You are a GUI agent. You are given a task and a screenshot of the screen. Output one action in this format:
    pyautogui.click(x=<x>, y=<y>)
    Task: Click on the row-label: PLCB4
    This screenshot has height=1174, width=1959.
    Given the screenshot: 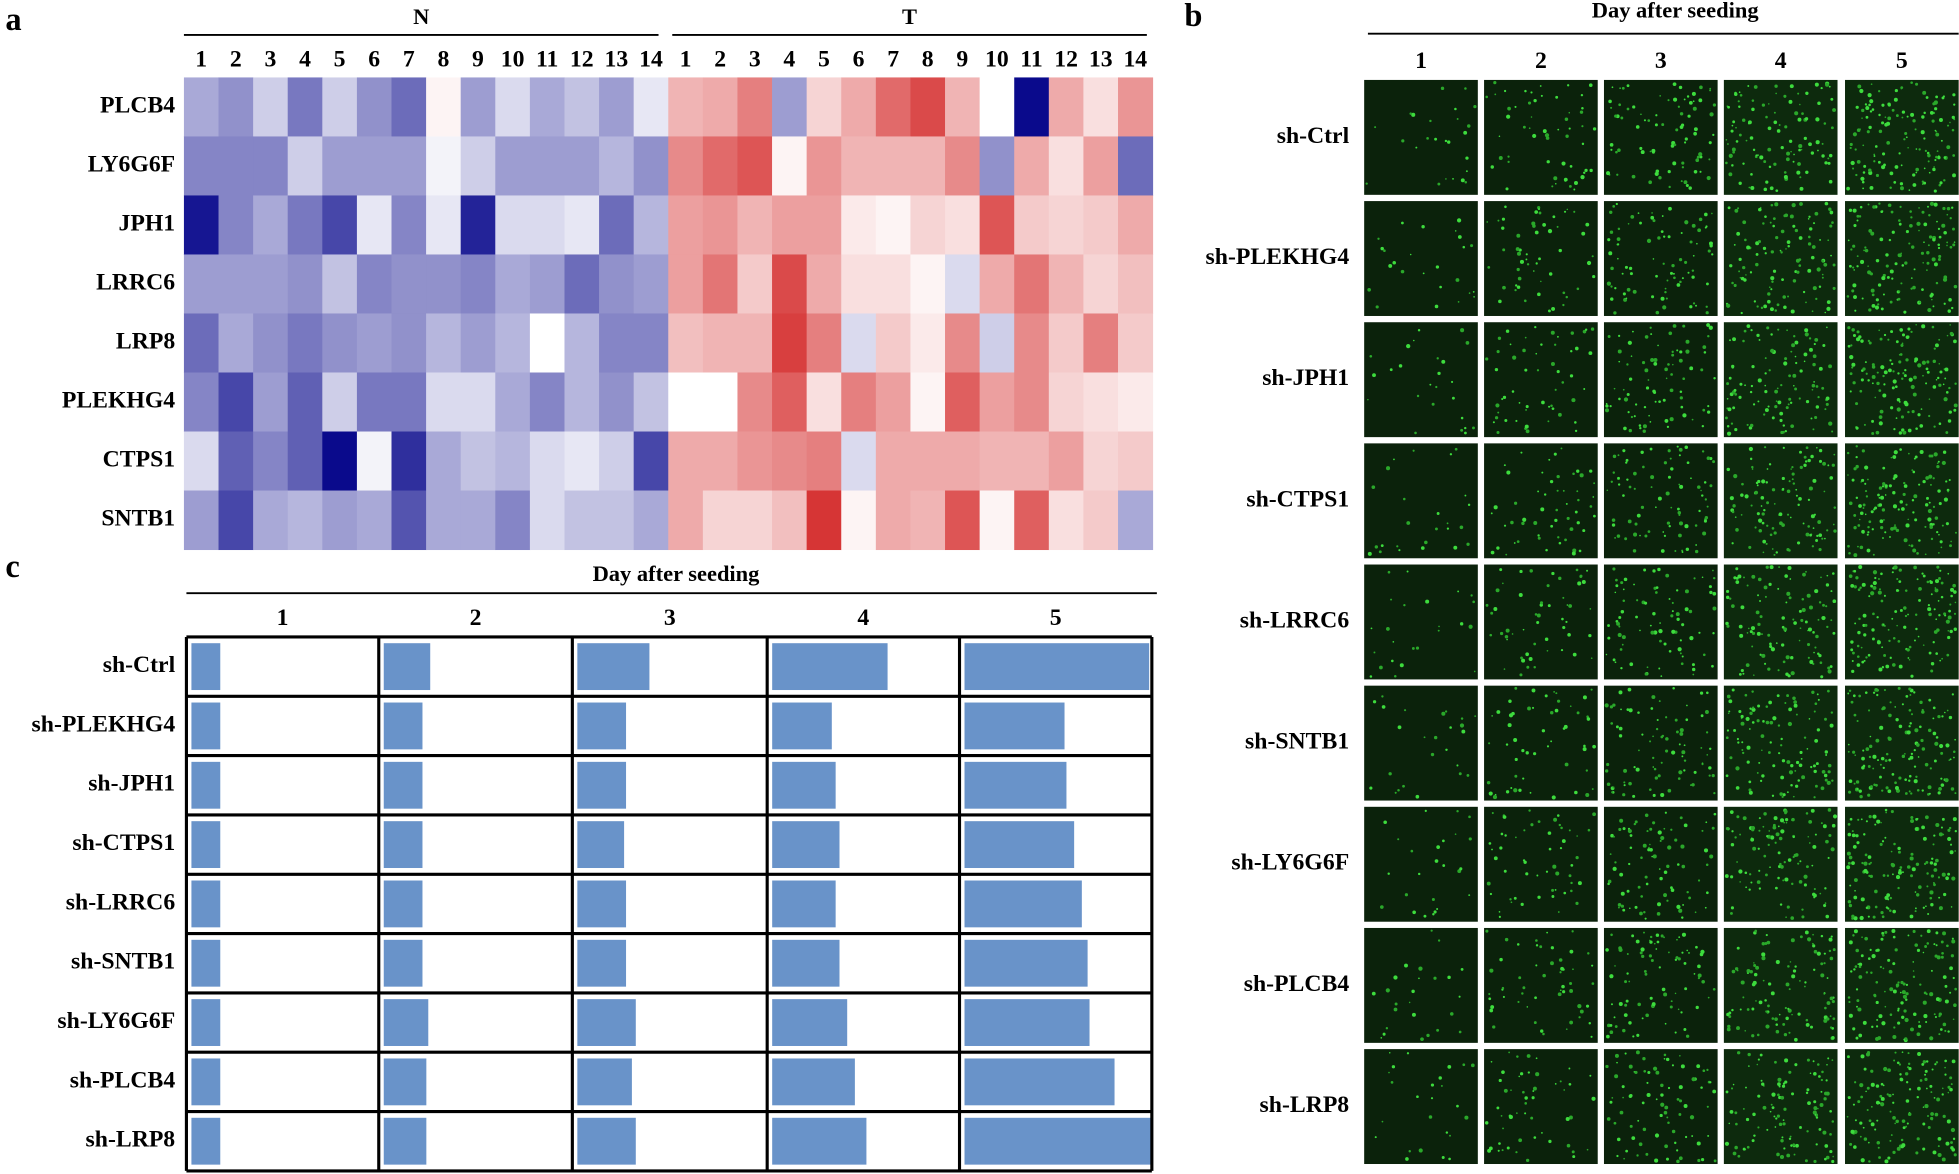 What is the action you would take?
    pyautogui.click(x=137, y=105)
    